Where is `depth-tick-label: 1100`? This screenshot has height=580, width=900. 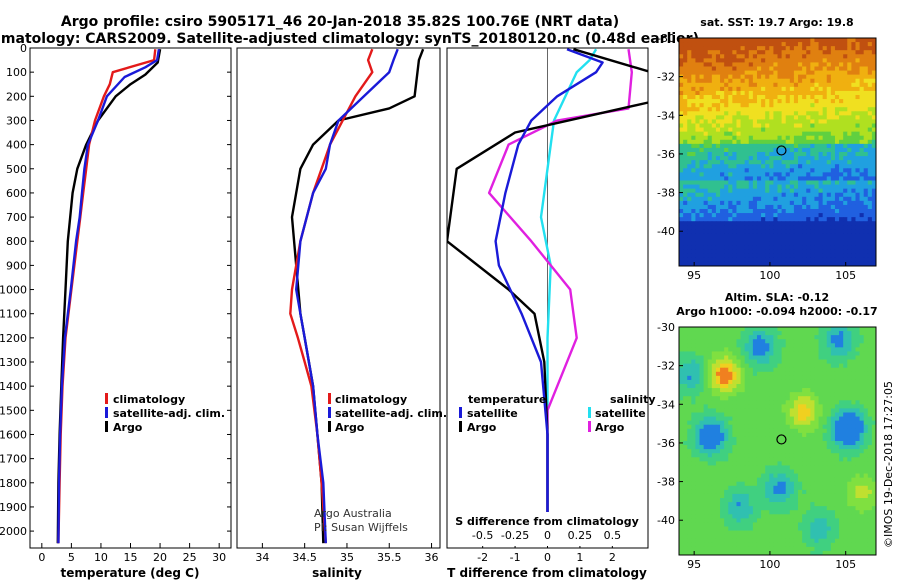 depth-tick-label: 1100 is located at coordinates (13, 314).